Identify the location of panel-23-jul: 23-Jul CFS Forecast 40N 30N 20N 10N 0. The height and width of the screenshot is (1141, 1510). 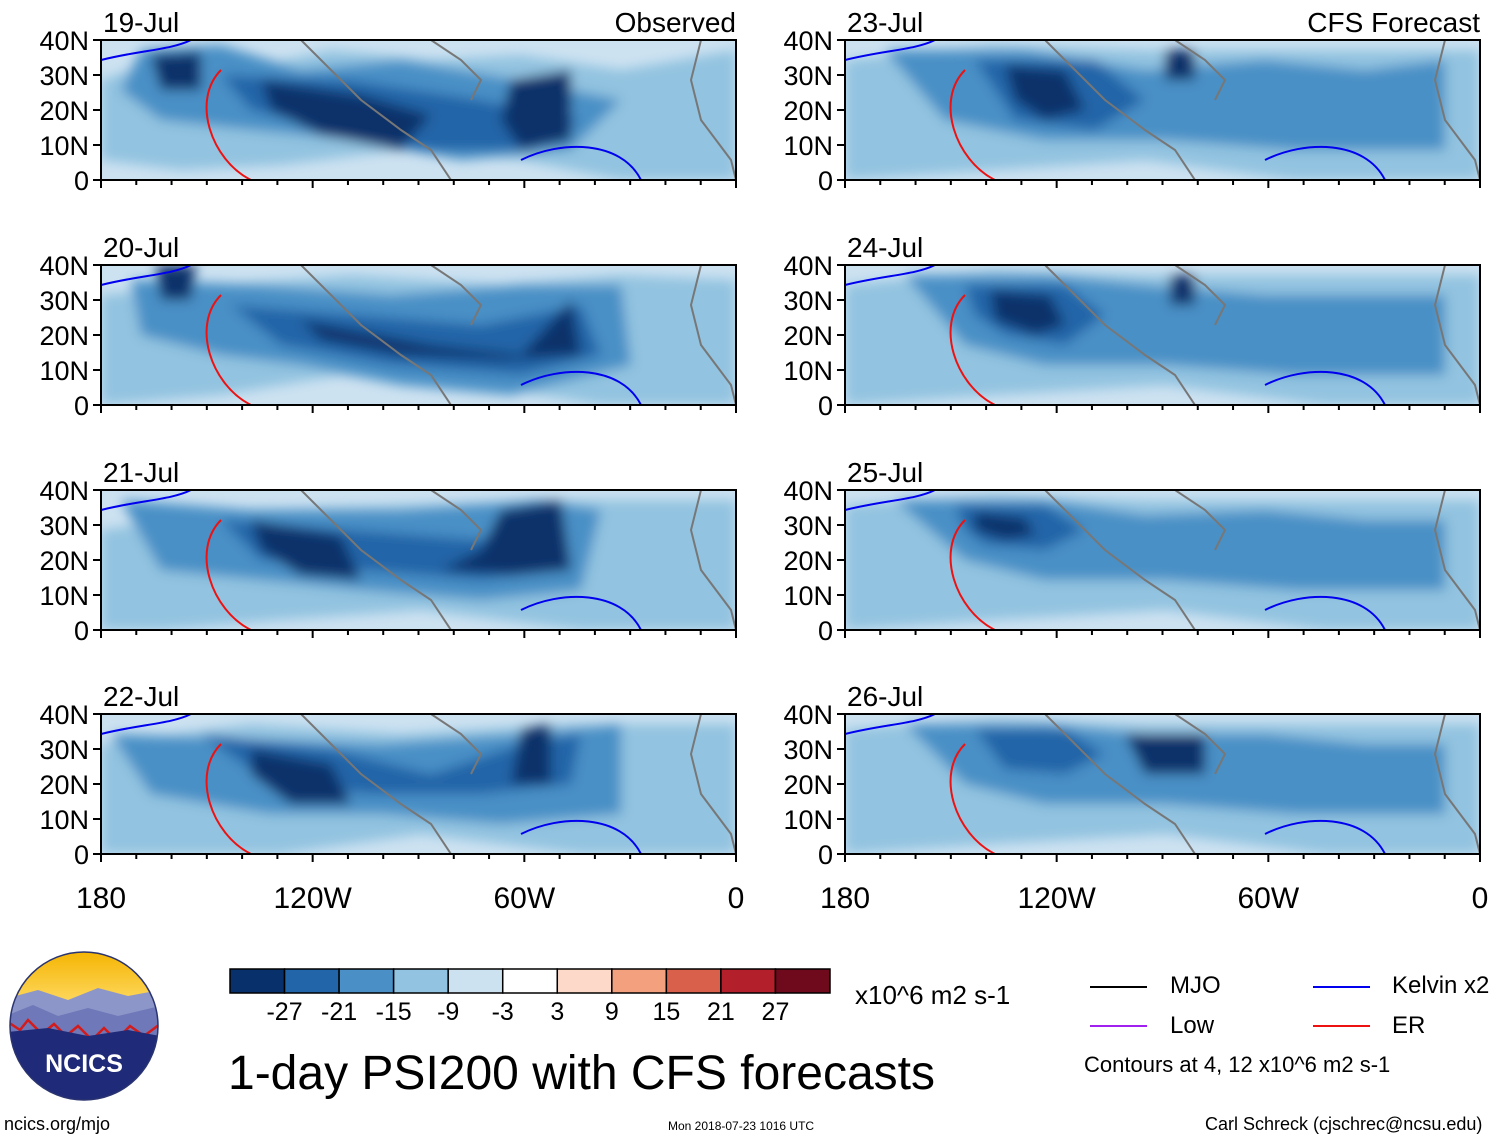
(1132, 101).